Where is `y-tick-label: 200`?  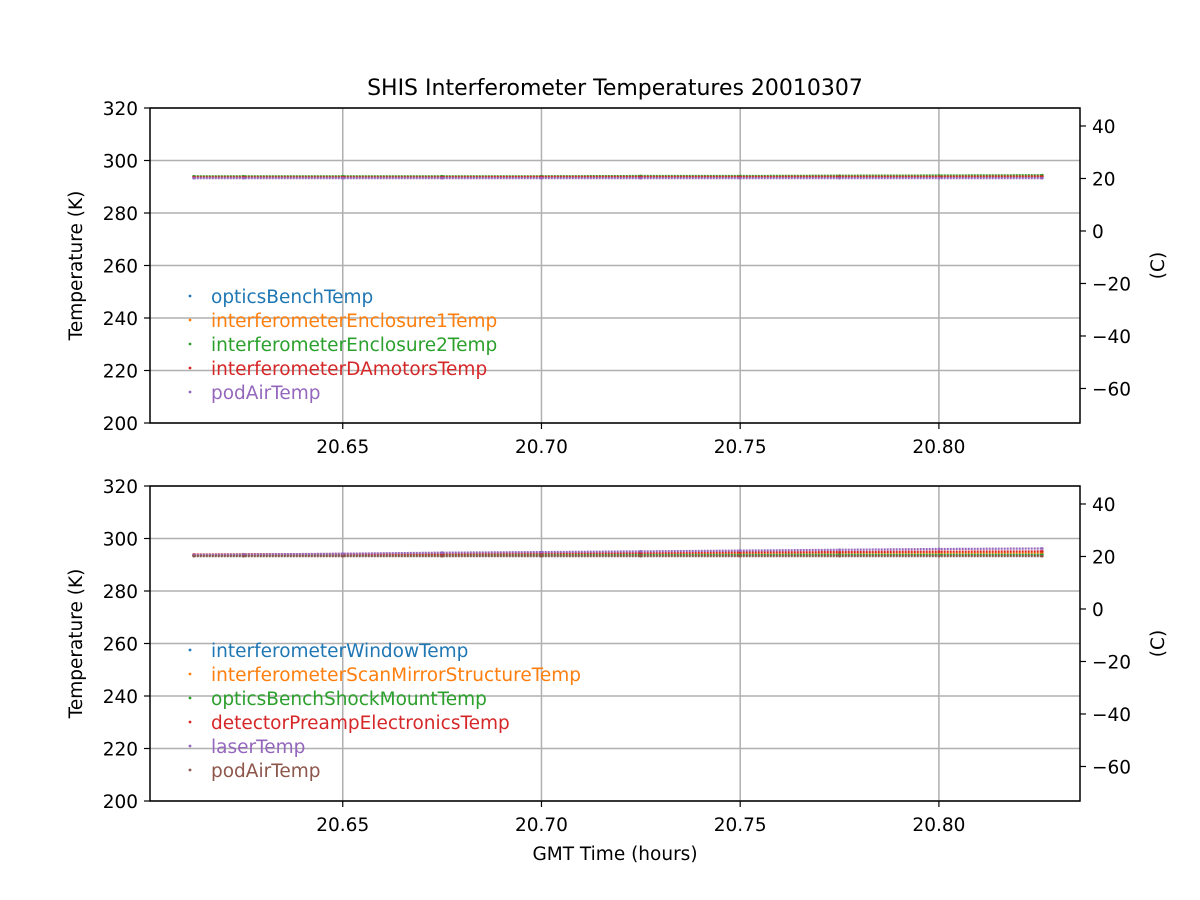
y-tick-label: 200 is located at coordinates (120, 424).